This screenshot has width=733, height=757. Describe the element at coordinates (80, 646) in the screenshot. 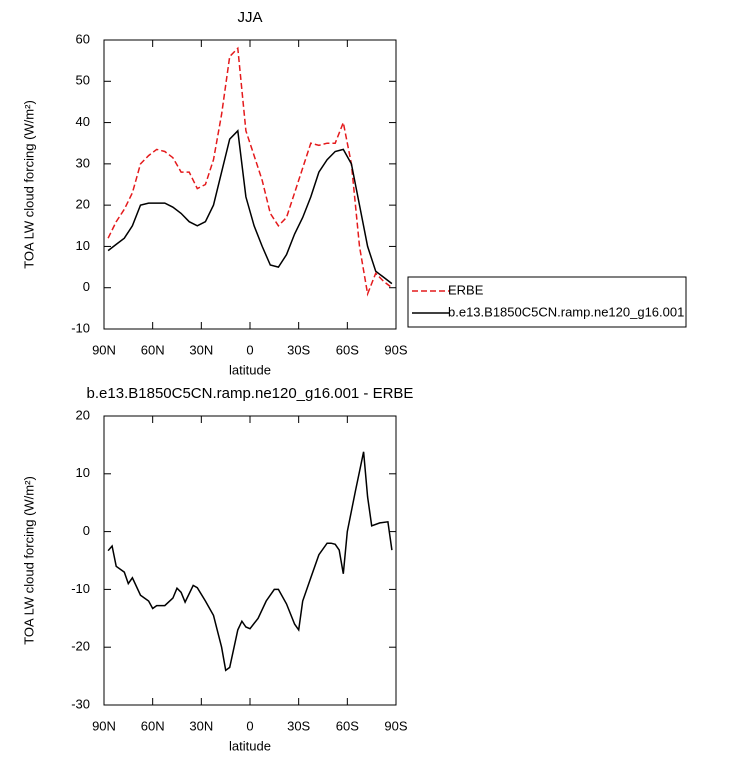

I see `y-tick-label: -20` at that location.